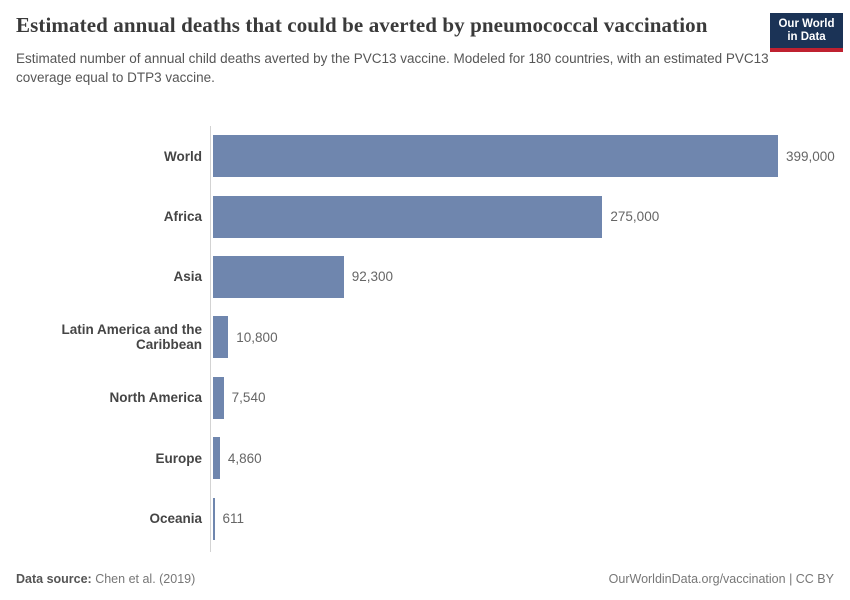  I want to click on owid-logo-line2: in Data, so click(806, 37).